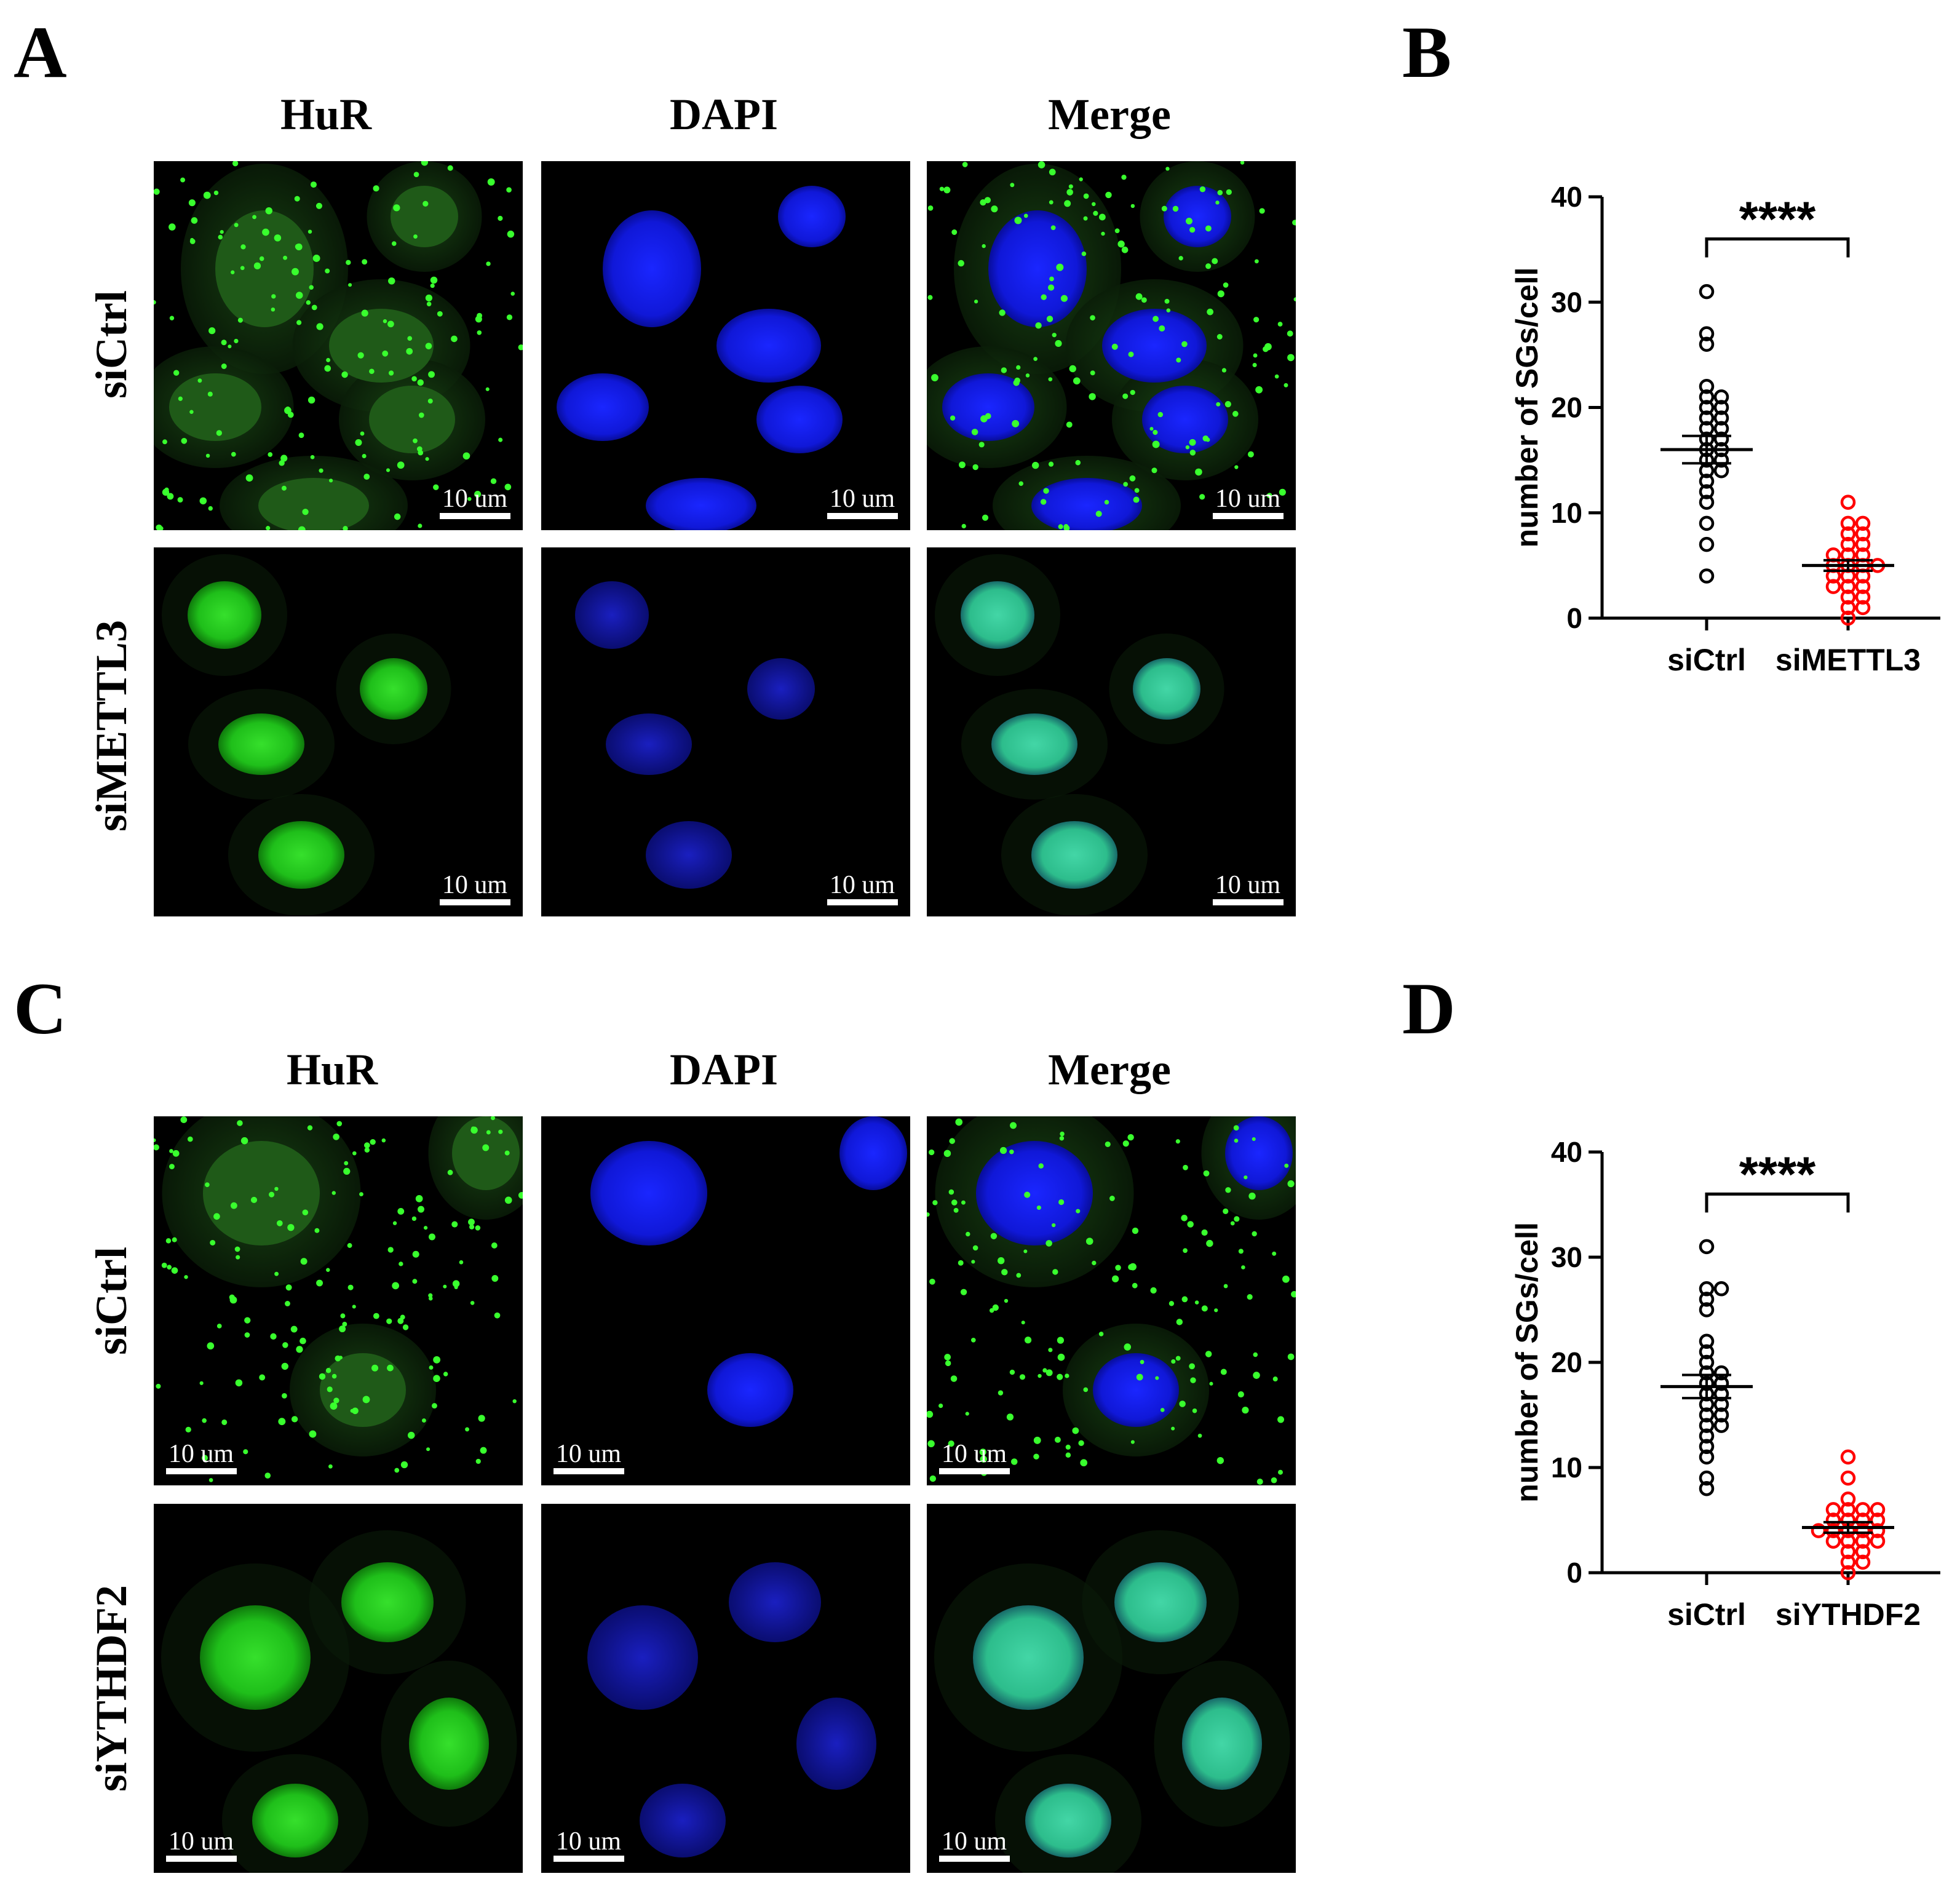  I want to click on col-header-dapi-a: DAPI, so click(724, 114).